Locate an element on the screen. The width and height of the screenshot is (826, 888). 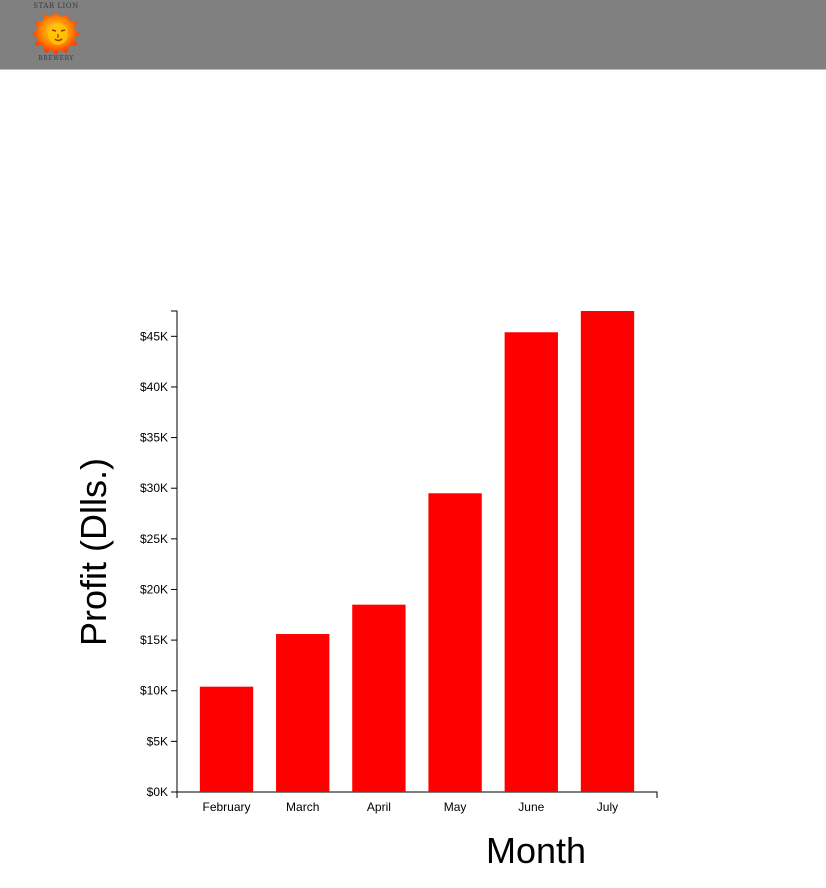
y-tick-label: $10K is located at coordinates (154, 691).